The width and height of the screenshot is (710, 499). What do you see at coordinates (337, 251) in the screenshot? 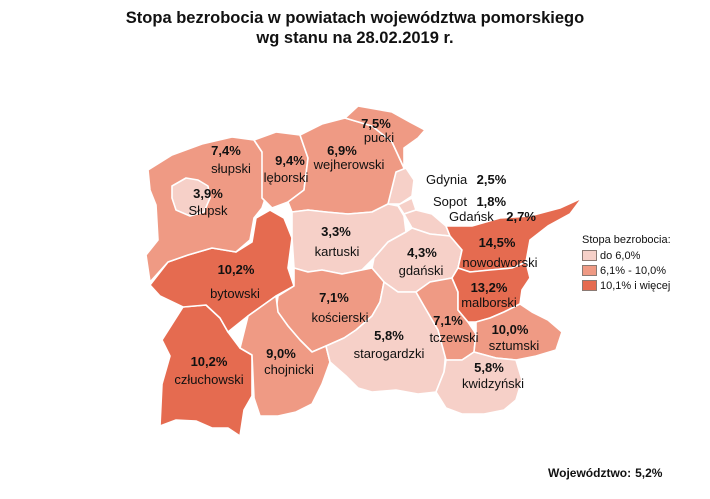
I see `name-kartuski: kartuski` at bounding box center [337, 251].